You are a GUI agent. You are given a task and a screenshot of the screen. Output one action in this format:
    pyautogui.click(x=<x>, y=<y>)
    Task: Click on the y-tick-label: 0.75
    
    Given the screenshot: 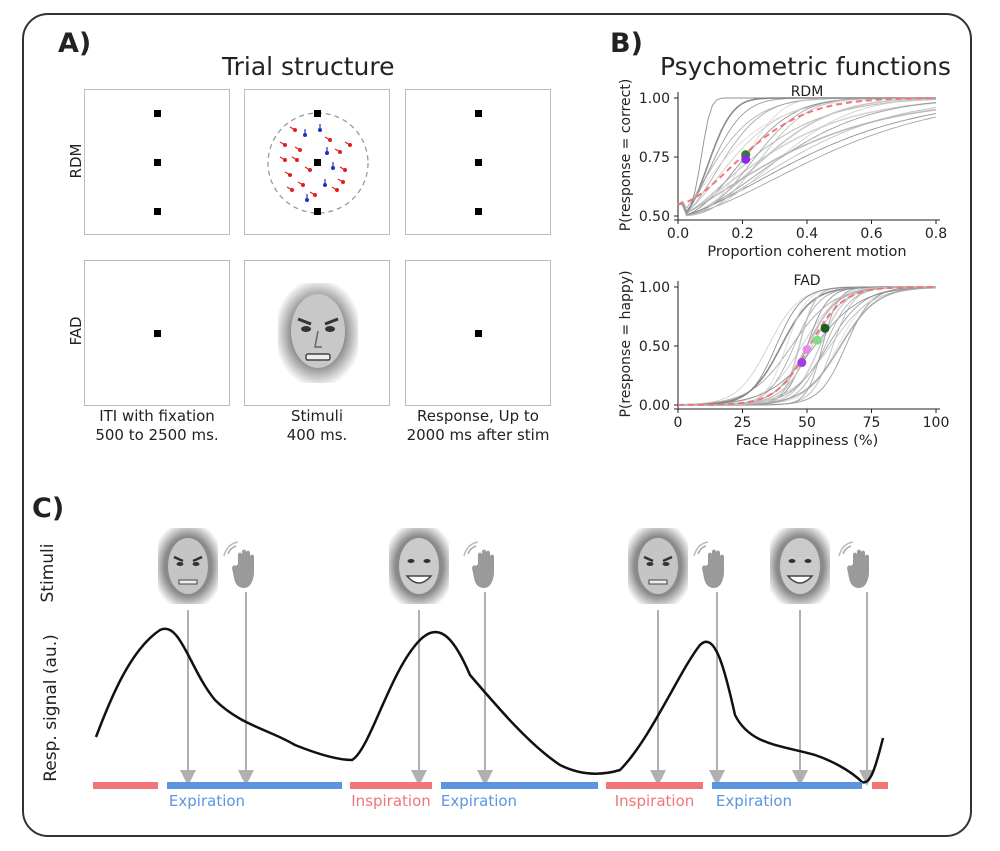 What is the action you would take?
    pyautogui.click(x=654, y=158)
    